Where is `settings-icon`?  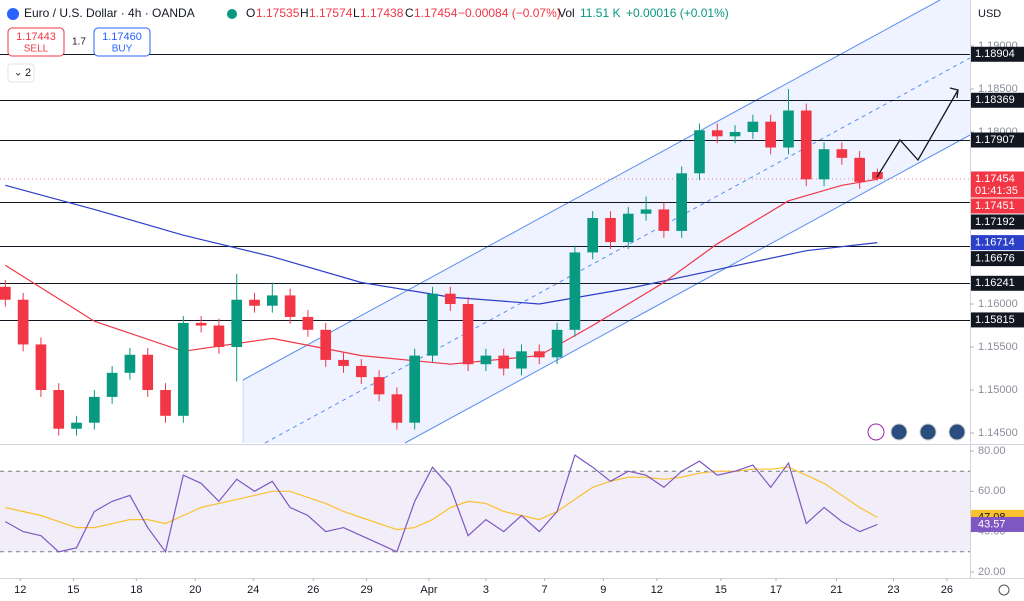
settings-icon is located at coordinates (1004, 590).